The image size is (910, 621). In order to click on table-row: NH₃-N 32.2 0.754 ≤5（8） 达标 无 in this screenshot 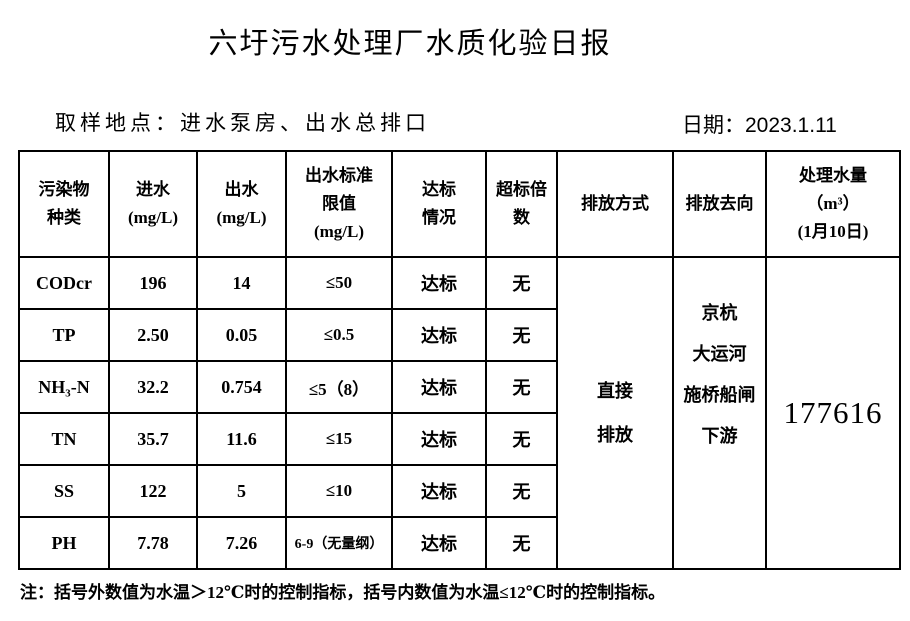, I will do `click(459, 387)`.